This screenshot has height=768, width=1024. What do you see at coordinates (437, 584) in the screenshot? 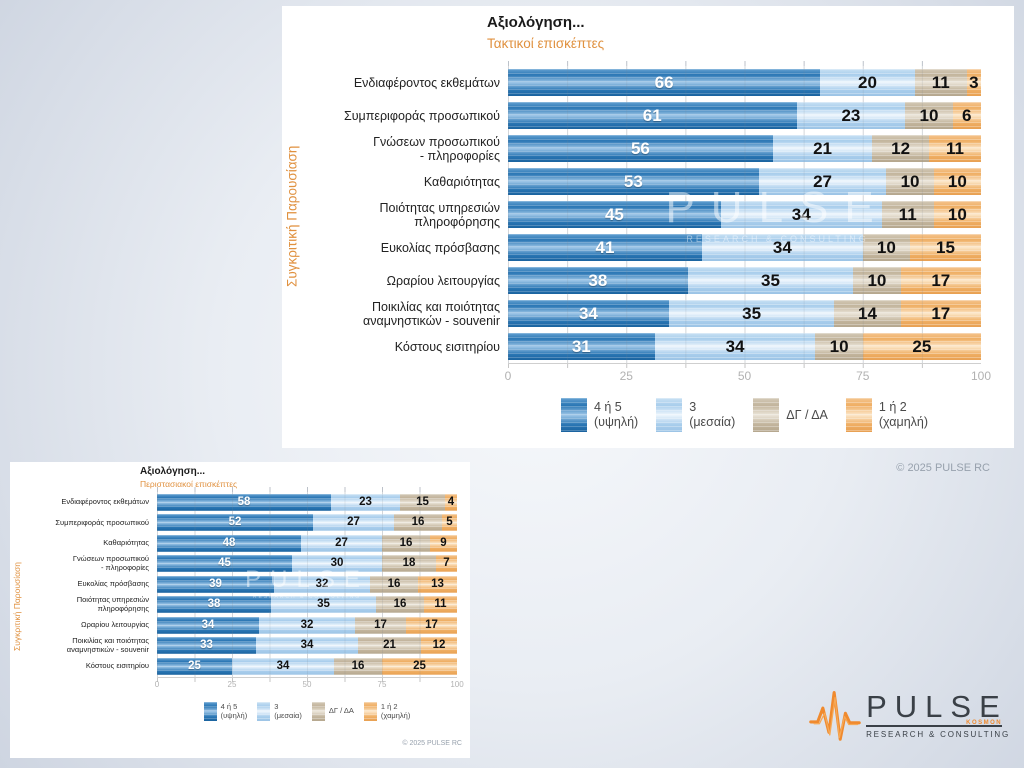
I see `bar-segment: 13` at bounding box center [437, 584].